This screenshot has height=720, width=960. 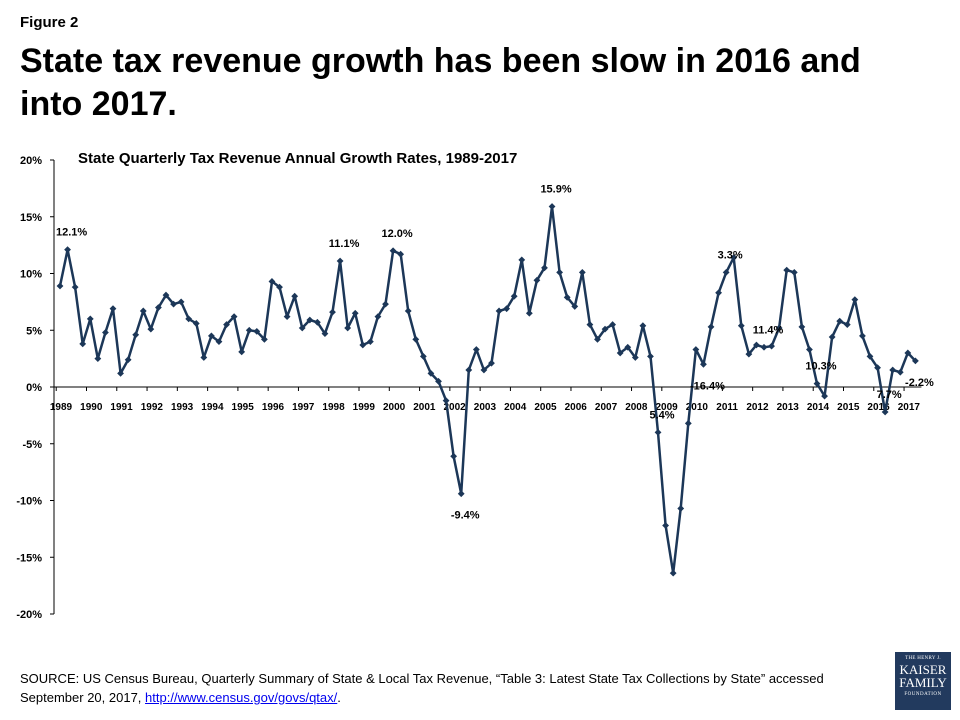 What do you see at coordinates (757, 407) in the screenshot?
I see `x-tick-label: 2012` at bounding box center [757, 407].